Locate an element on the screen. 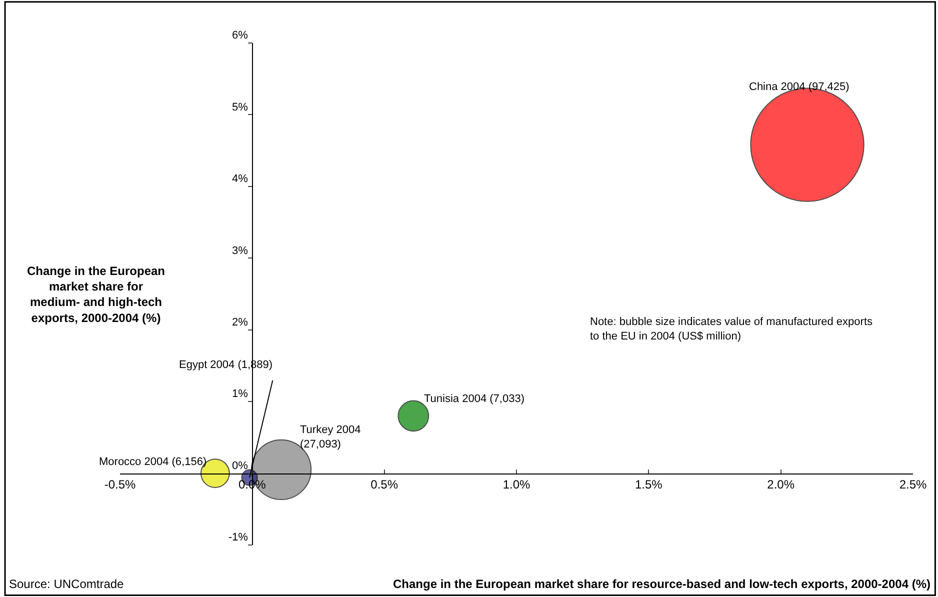  y-tick-label: 4% is located at coordinates (240, 179).